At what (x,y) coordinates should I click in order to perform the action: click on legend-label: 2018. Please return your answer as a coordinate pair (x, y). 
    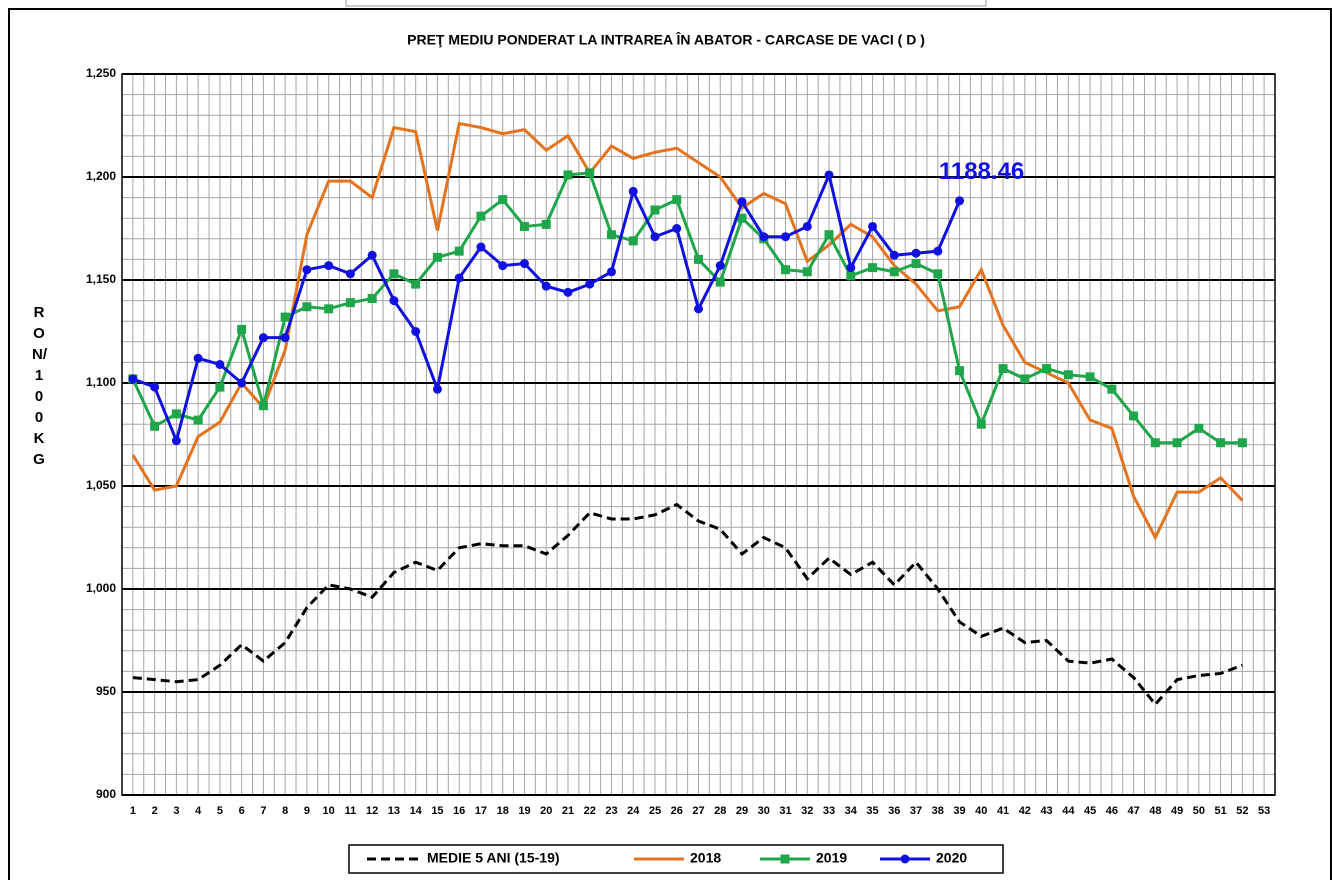
    Looking at the image, I should click on (705, 858).